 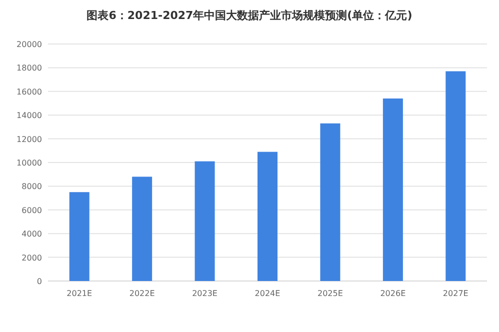 I want to click on x-tick-label: 2027E, so click(x=455, y=293).